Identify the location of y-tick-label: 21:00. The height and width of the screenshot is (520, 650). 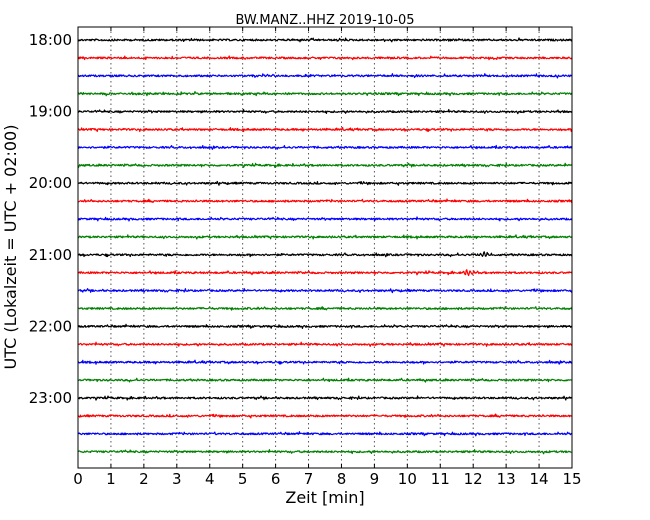
(50, 255).